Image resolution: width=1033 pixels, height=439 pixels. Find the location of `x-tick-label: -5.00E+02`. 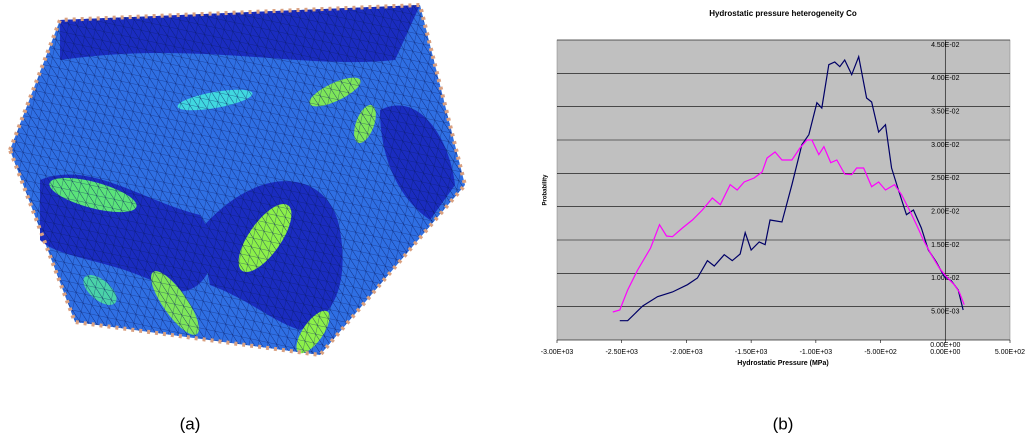

x-tick-label: -5.00E+02 is located at coordinates (880, 352).